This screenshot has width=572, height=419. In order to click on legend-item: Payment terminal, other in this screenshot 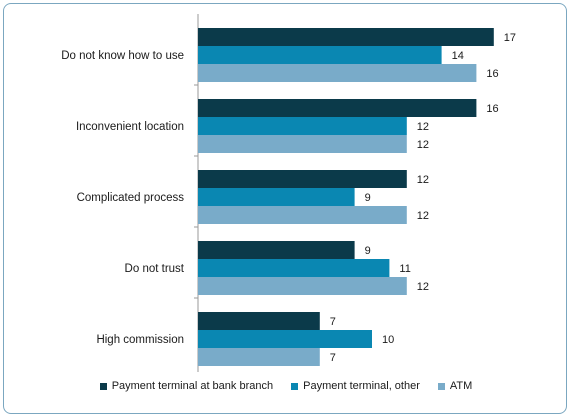, I will do `click(355, 386)`.